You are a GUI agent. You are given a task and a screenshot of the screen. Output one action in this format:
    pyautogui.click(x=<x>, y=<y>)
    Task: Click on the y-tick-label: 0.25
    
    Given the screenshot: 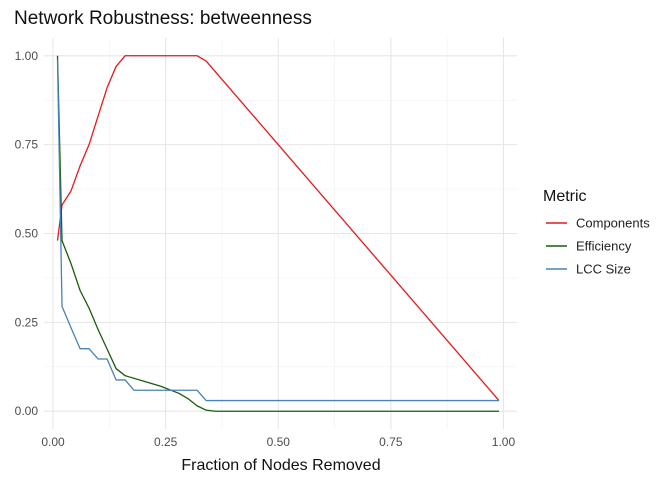 What is the action you would take?
    pyautogui.click(x=27, y=322)
    